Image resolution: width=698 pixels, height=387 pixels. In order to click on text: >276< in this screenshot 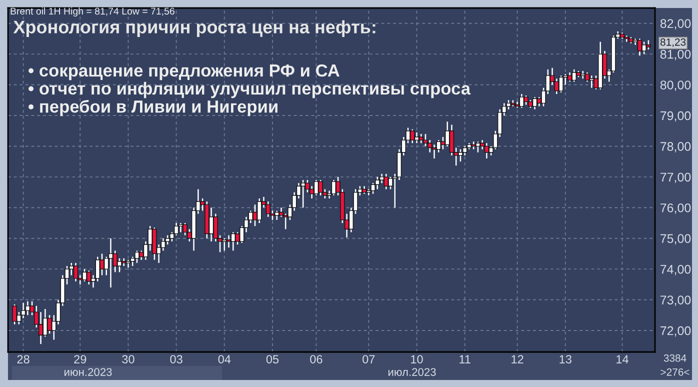, I will do `click(675, 372)`.